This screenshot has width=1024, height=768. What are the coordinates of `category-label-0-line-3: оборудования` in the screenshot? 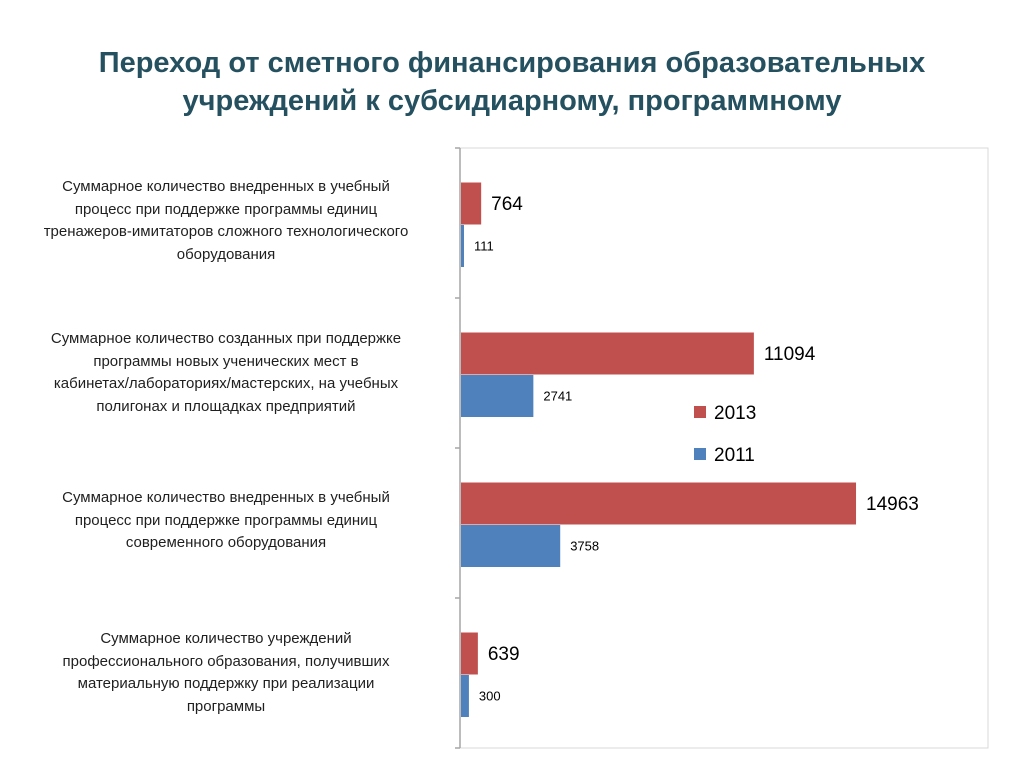 It's located at (226, 254).